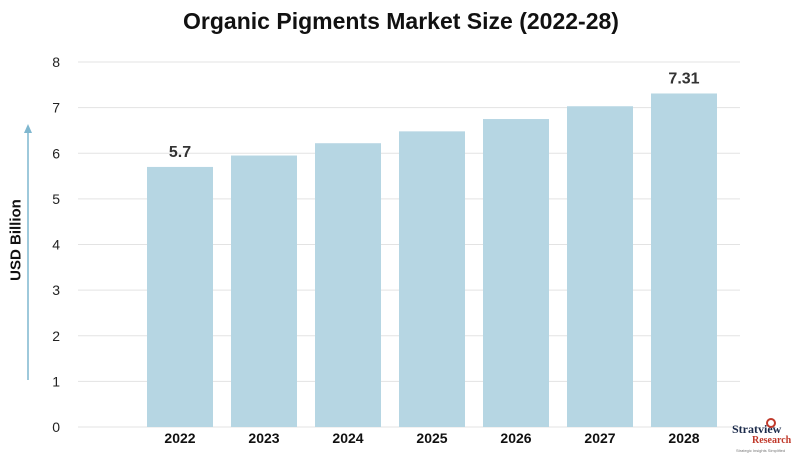 Image resolution: width=802 pixels, height=459 pixels. What do you see at coordinates (599, 438) in the screenshot?
I see `x-tick-label-2027: 2027` at bounding box center [599, 438].